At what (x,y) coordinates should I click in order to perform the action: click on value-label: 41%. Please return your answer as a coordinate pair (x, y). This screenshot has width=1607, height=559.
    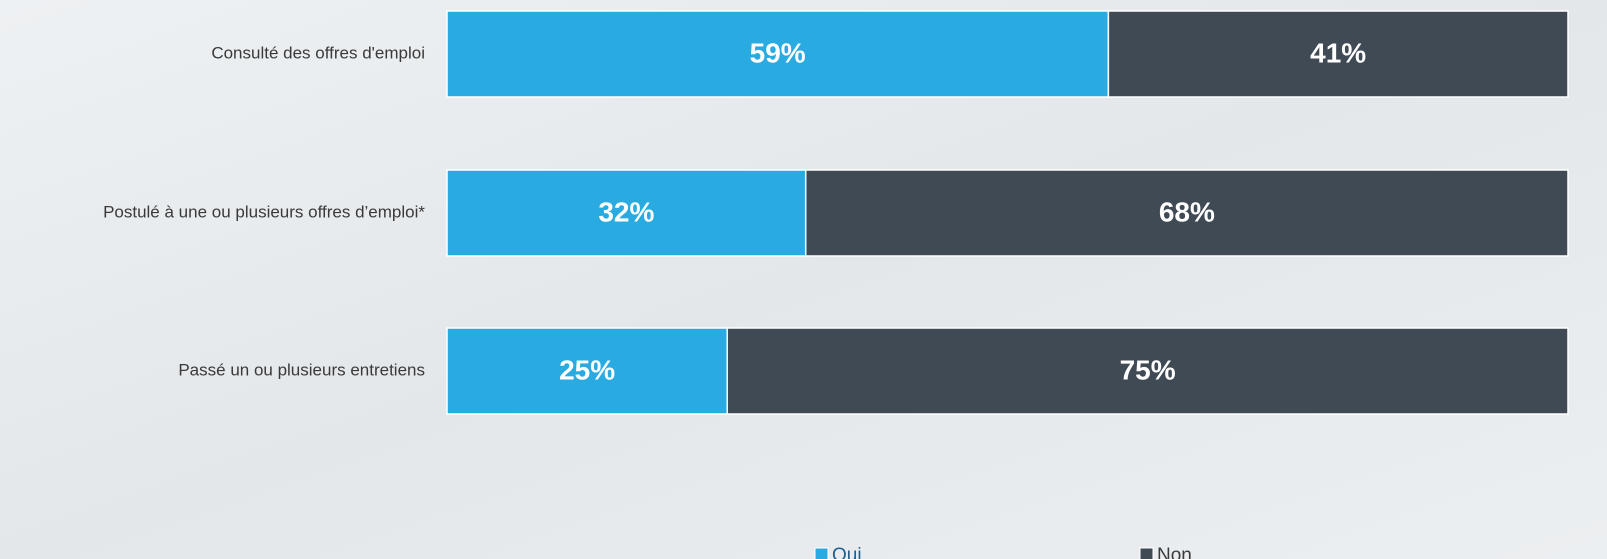
    Looking at the image, I should click on (1338, 52).